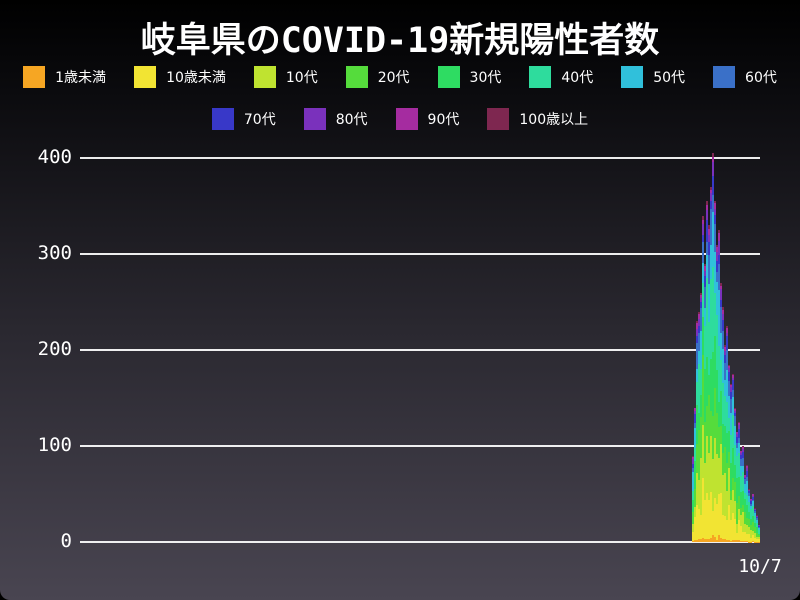  What do you see at coordinates (400, 119) in the screenshot?
I see `legend-row-2: 70代 80代 90代 100歳以上` at bounding box center [400, 119].